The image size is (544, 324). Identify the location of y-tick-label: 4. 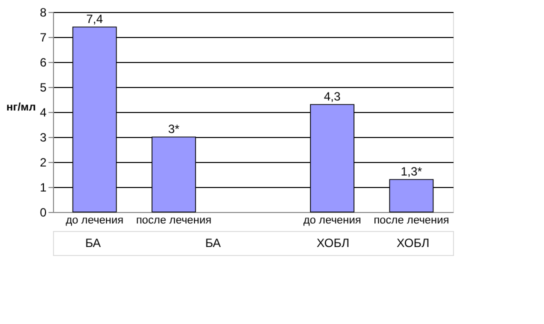
(43, 113).